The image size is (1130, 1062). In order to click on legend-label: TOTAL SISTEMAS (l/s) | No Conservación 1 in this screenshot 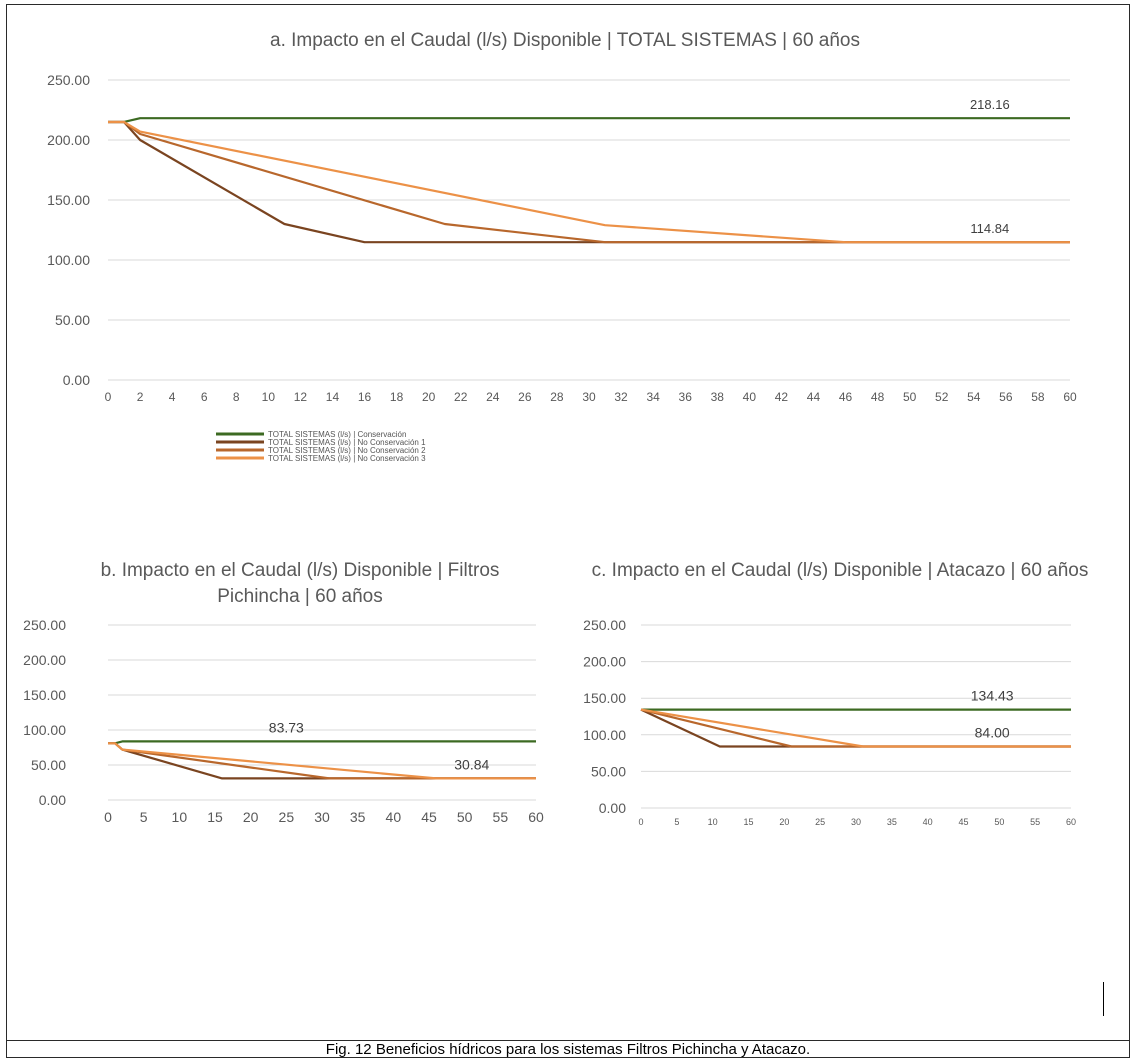, I will do `click(347, 442)`.